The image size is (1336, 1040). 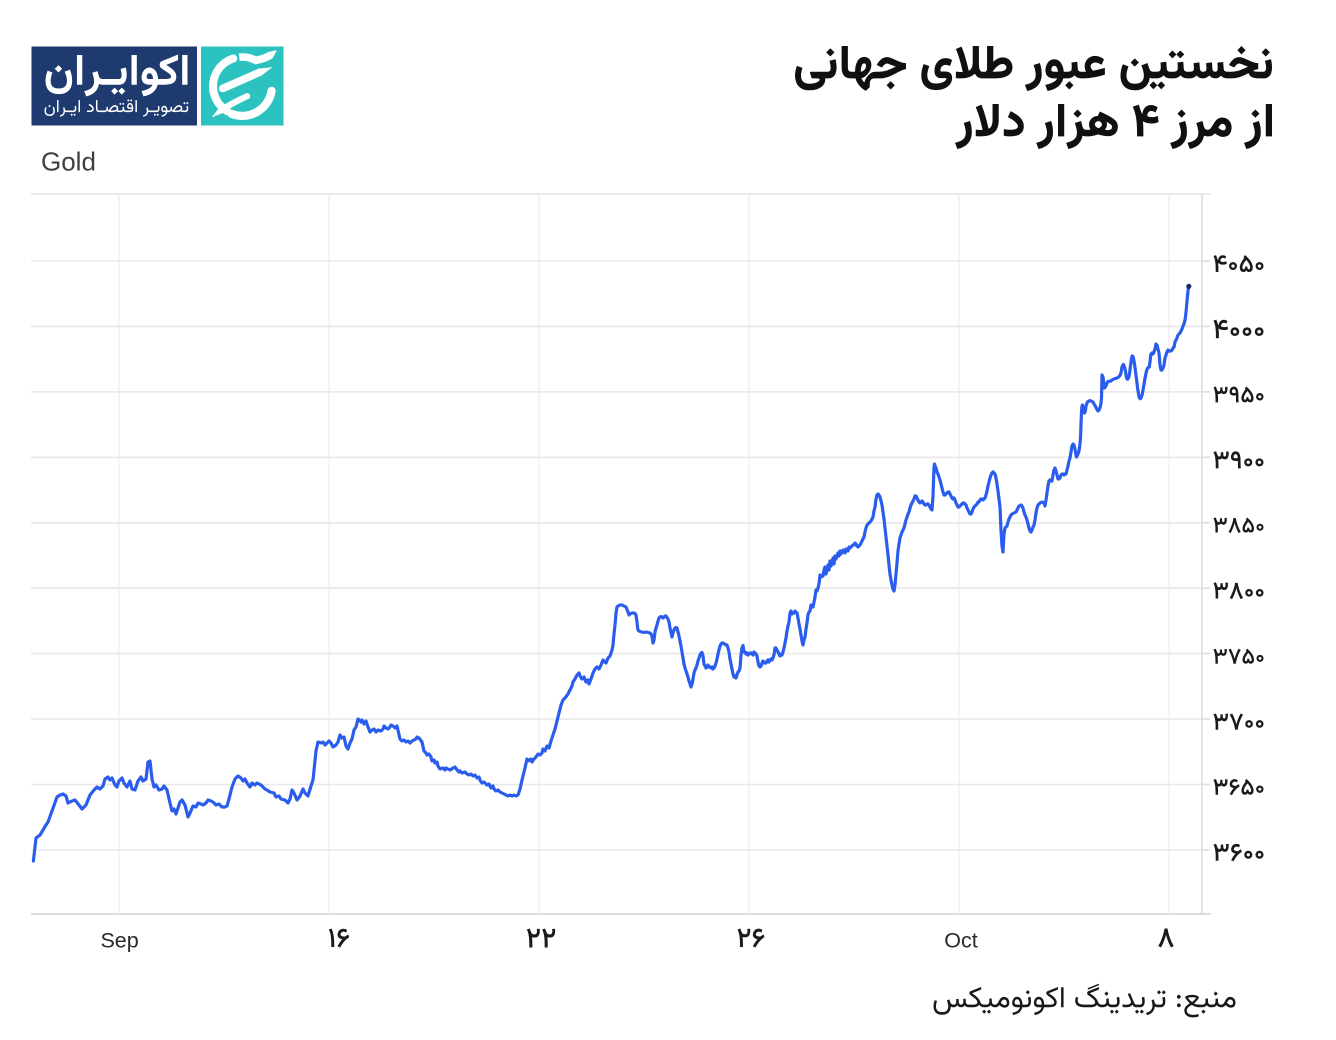 What do you see at coordinates (68, 162) in the screenshot?
I see `svg-text: Gold` at bounding box center [68, 162].